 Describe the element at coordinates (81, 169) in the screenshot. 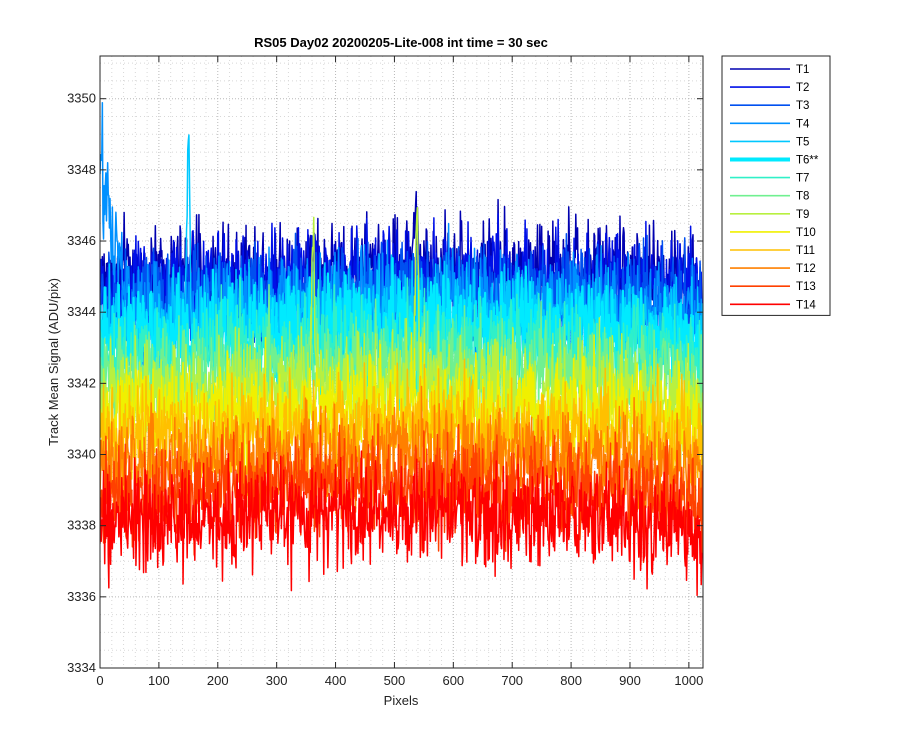

I see `y-tick-label: 3348` at that location.